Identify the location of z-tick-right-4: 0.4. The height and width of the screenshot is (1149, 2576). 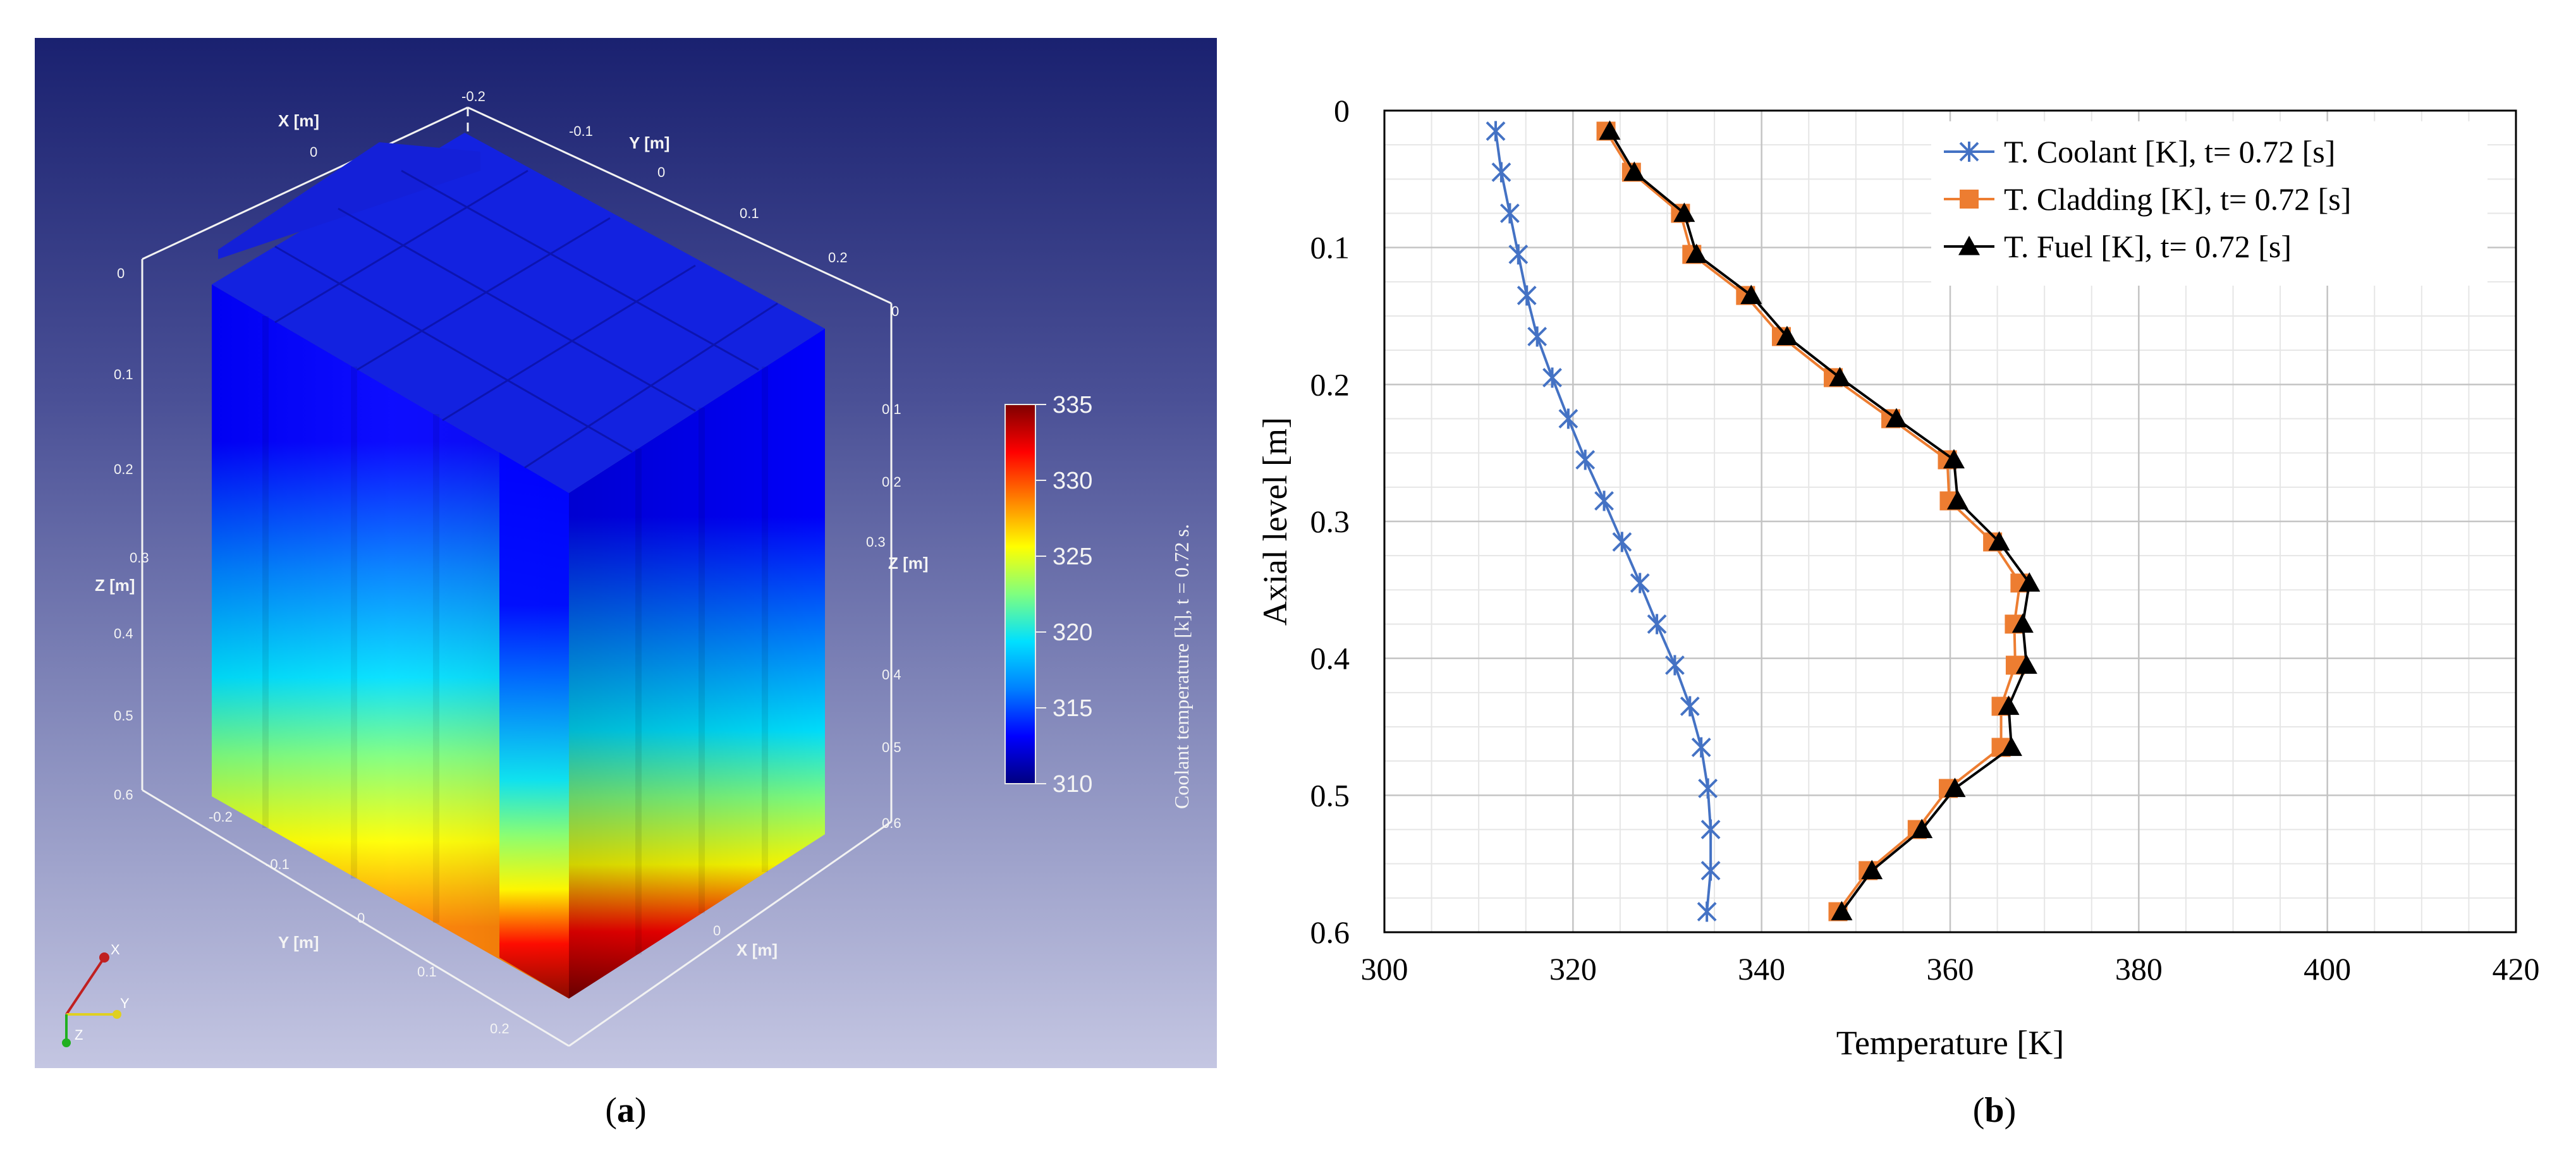
(891, 675).